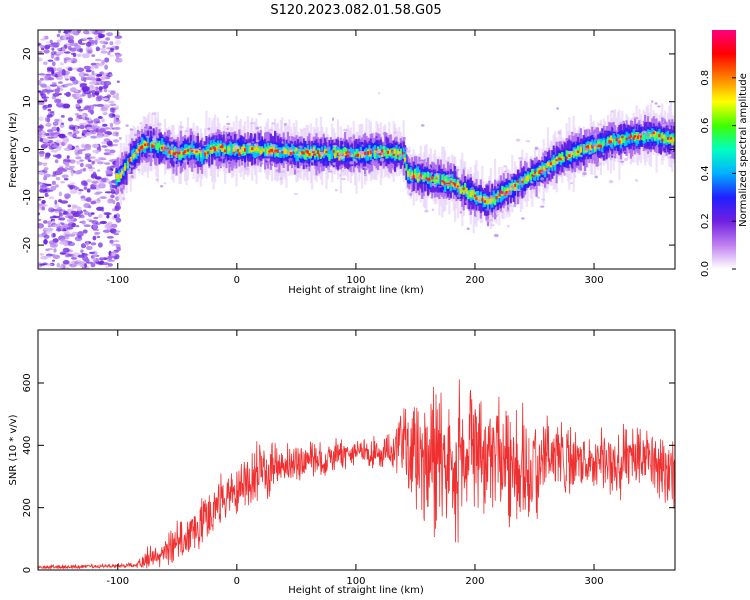 This screenshot has width=750, height=600. I want to click on snr-x-label: Height of straight line (km), so click(356, 590).